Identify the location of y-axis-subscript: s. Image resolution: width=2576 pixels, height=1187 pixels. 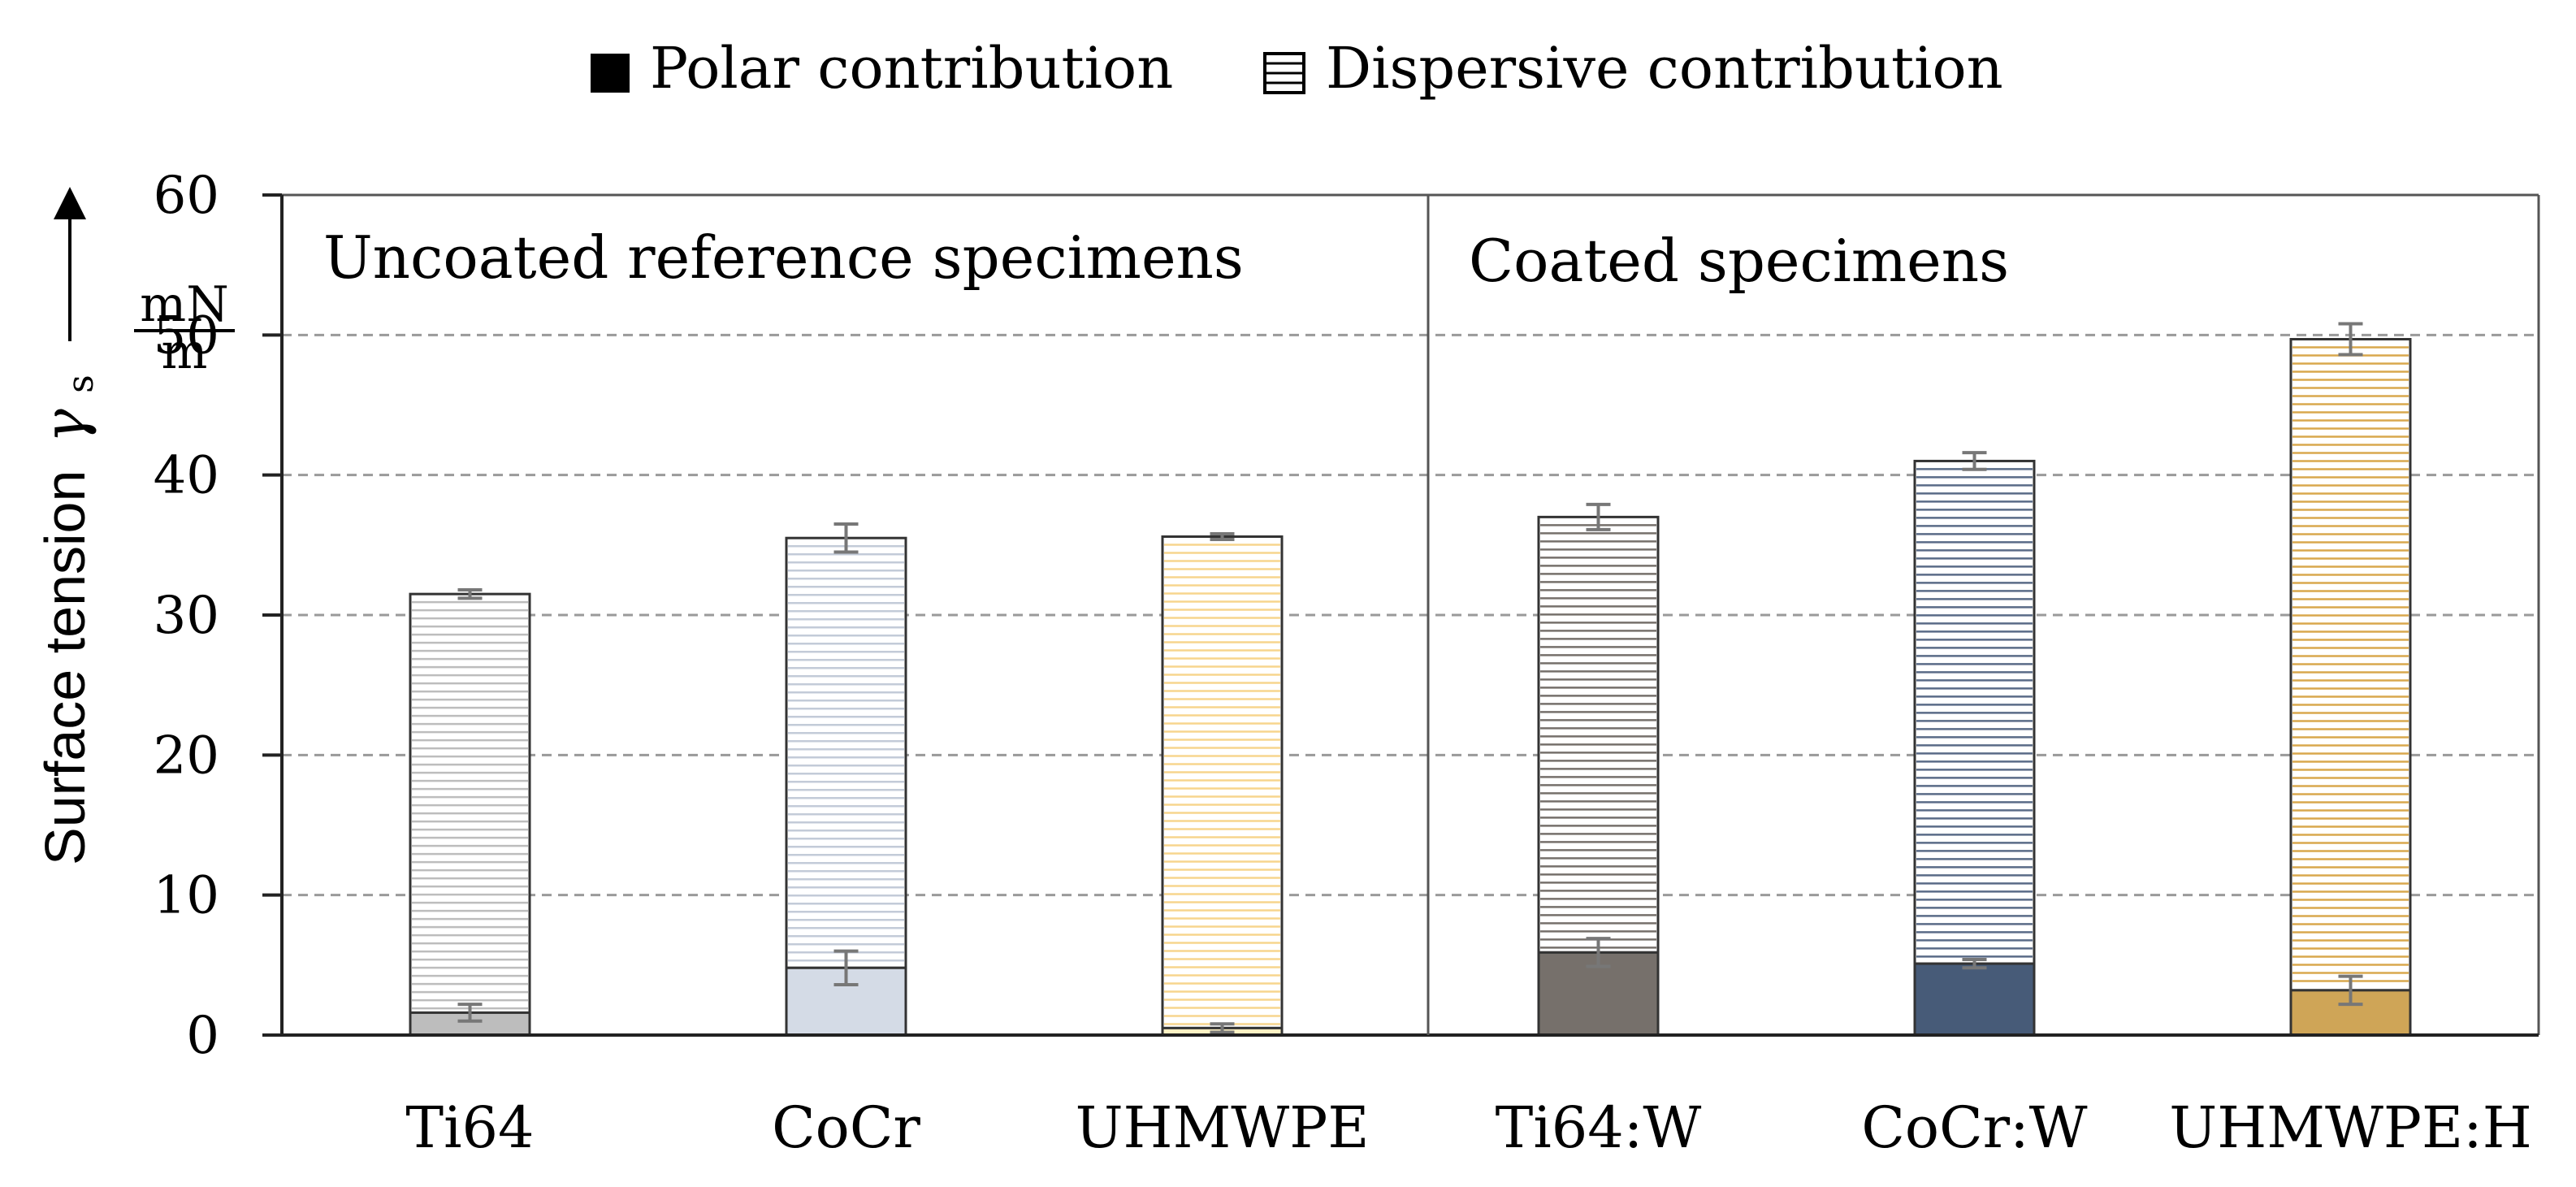
(81, 384).